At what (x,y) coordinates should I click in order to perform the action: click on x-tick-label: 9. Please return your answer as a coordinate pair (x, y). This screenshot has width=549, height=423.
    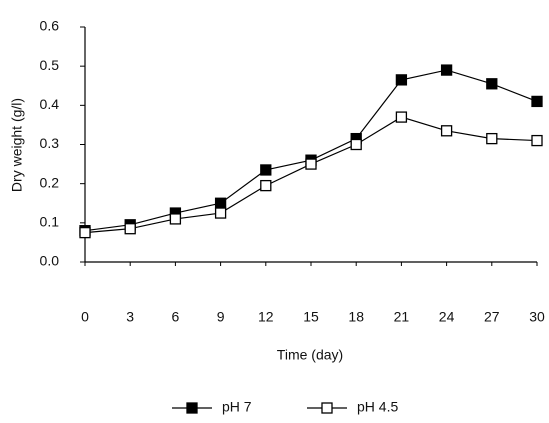
    Looking at the image, I should click on (221, 317).